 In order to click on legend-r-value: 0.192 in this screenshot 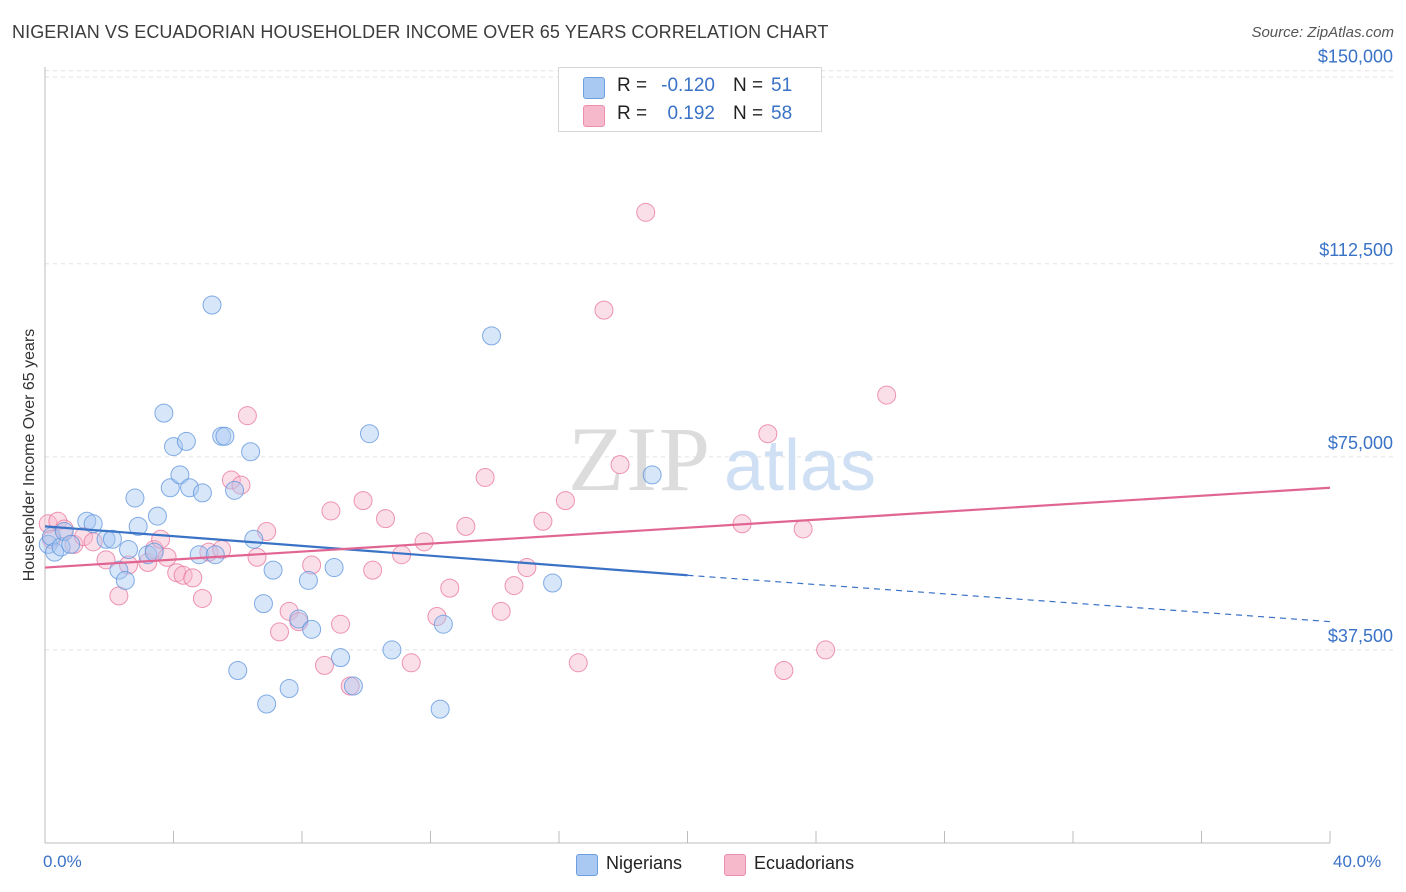, I will do `click(691, 113)`.